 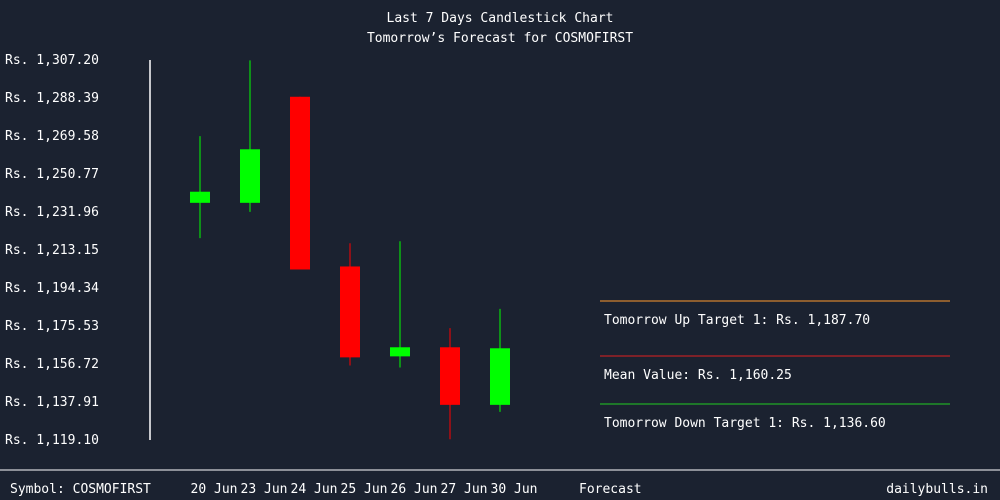 I want to click on x-tick-label: 30 Jun, so click(x=514, y=489).